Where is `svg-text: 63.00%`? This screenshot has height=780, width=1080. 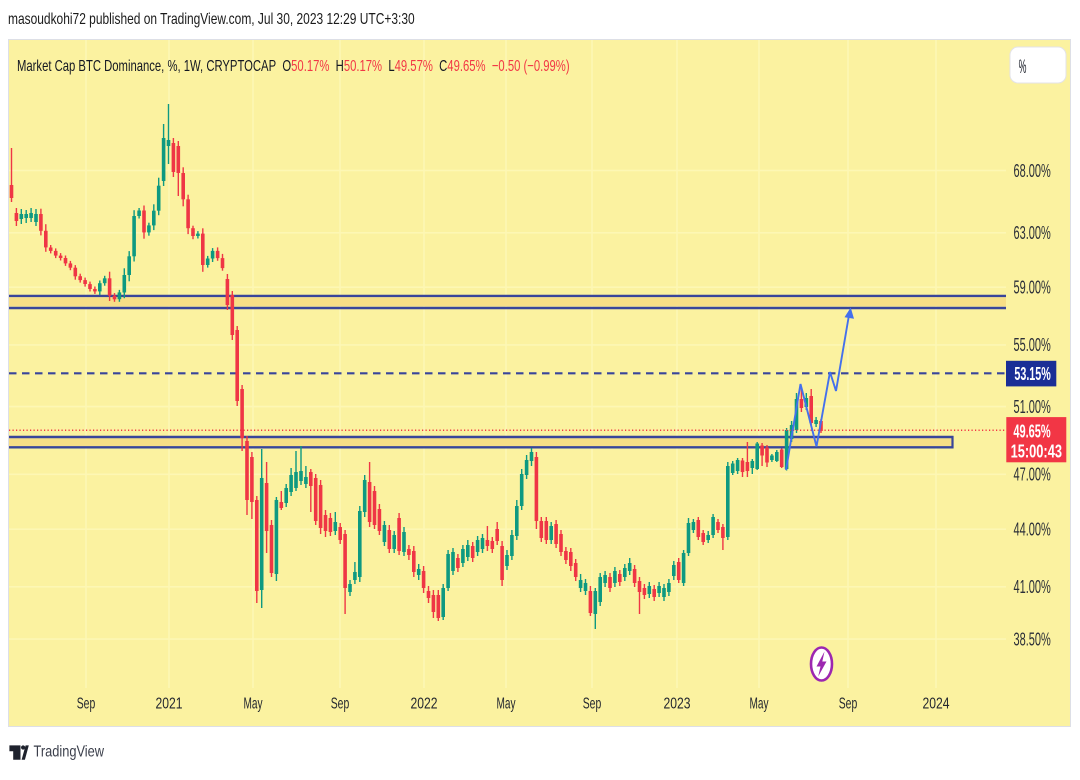 svg-text: 63.00% is located at coordinates (1032, 233).